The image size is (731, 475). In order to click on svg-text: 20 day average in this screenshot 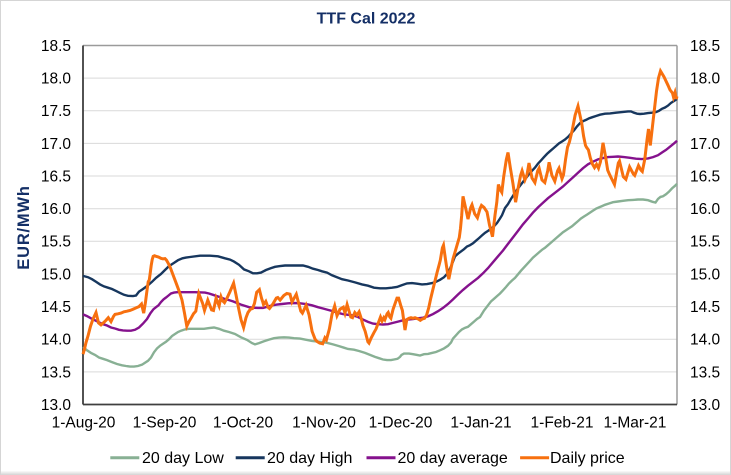, I will do `click(453, 458)`.